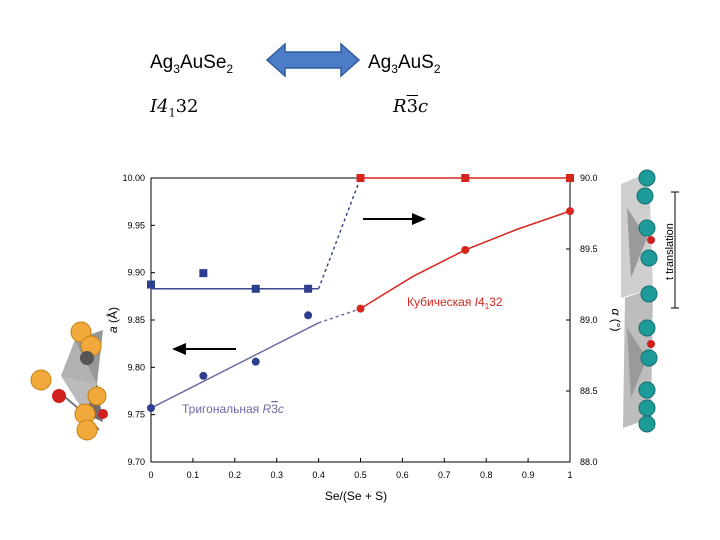  What do you see at coordinates (192, 64) in the screenshot?
I see `left-formula: Ag3AuSe2` at bounding box center [192, 64].